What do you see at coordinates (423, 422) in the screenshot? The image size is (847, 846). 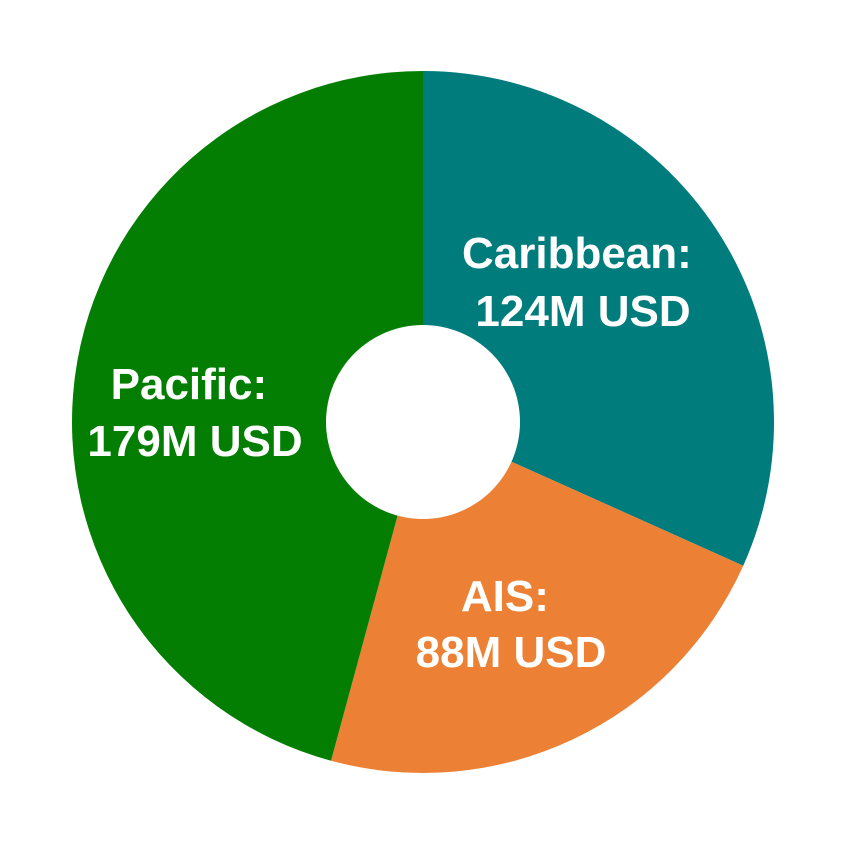 I see `donut-hole` at bounding box center [423, 422].